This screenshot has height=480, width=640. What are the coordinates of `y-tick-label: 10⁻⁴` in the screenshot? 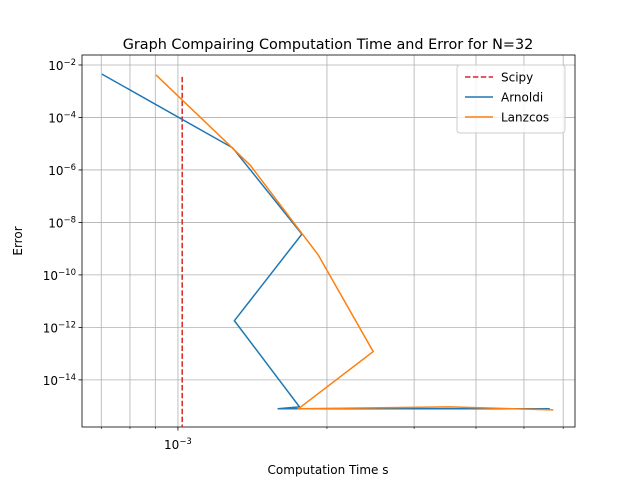 It's located at (62, 117).